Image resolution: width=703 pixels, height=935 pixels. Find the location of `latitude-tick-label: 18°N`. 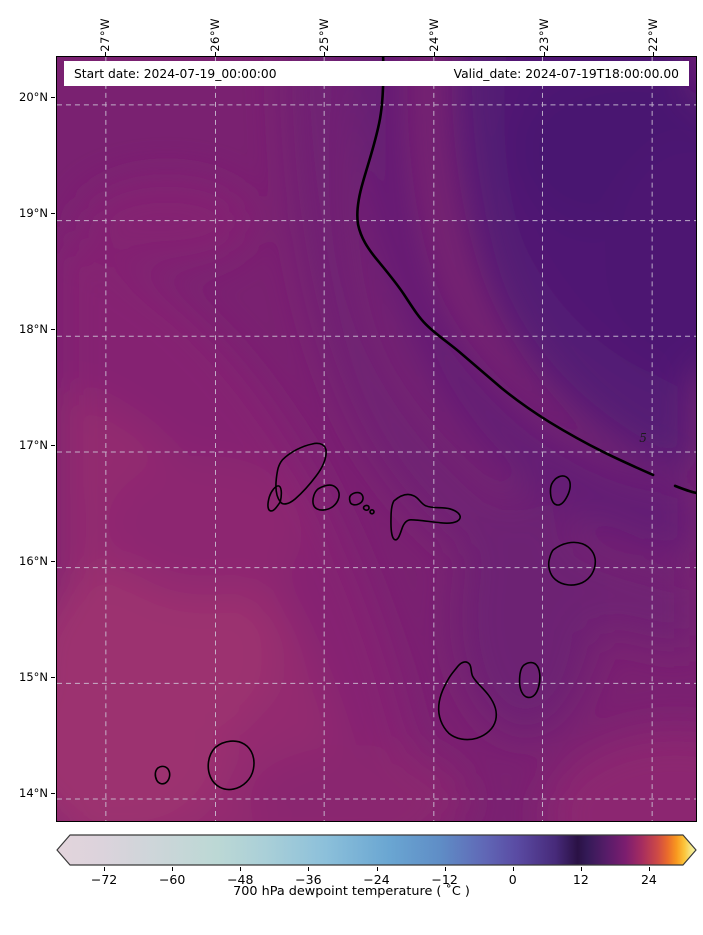

latitude-tick-label: 18°N is located at coordinates (33, 328).